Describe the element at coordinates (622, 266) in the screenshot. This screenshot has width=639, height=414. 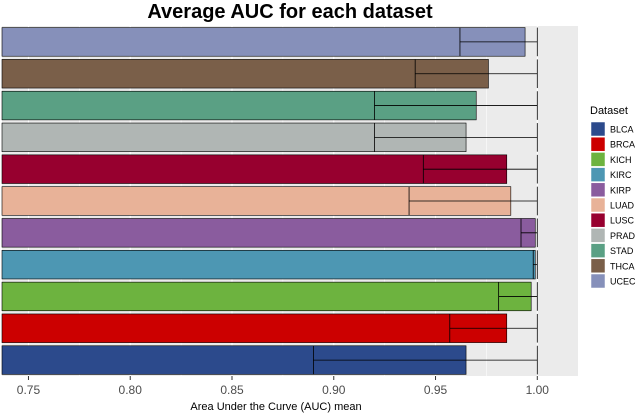
I see `legend-label-thca: THCA` at that location.